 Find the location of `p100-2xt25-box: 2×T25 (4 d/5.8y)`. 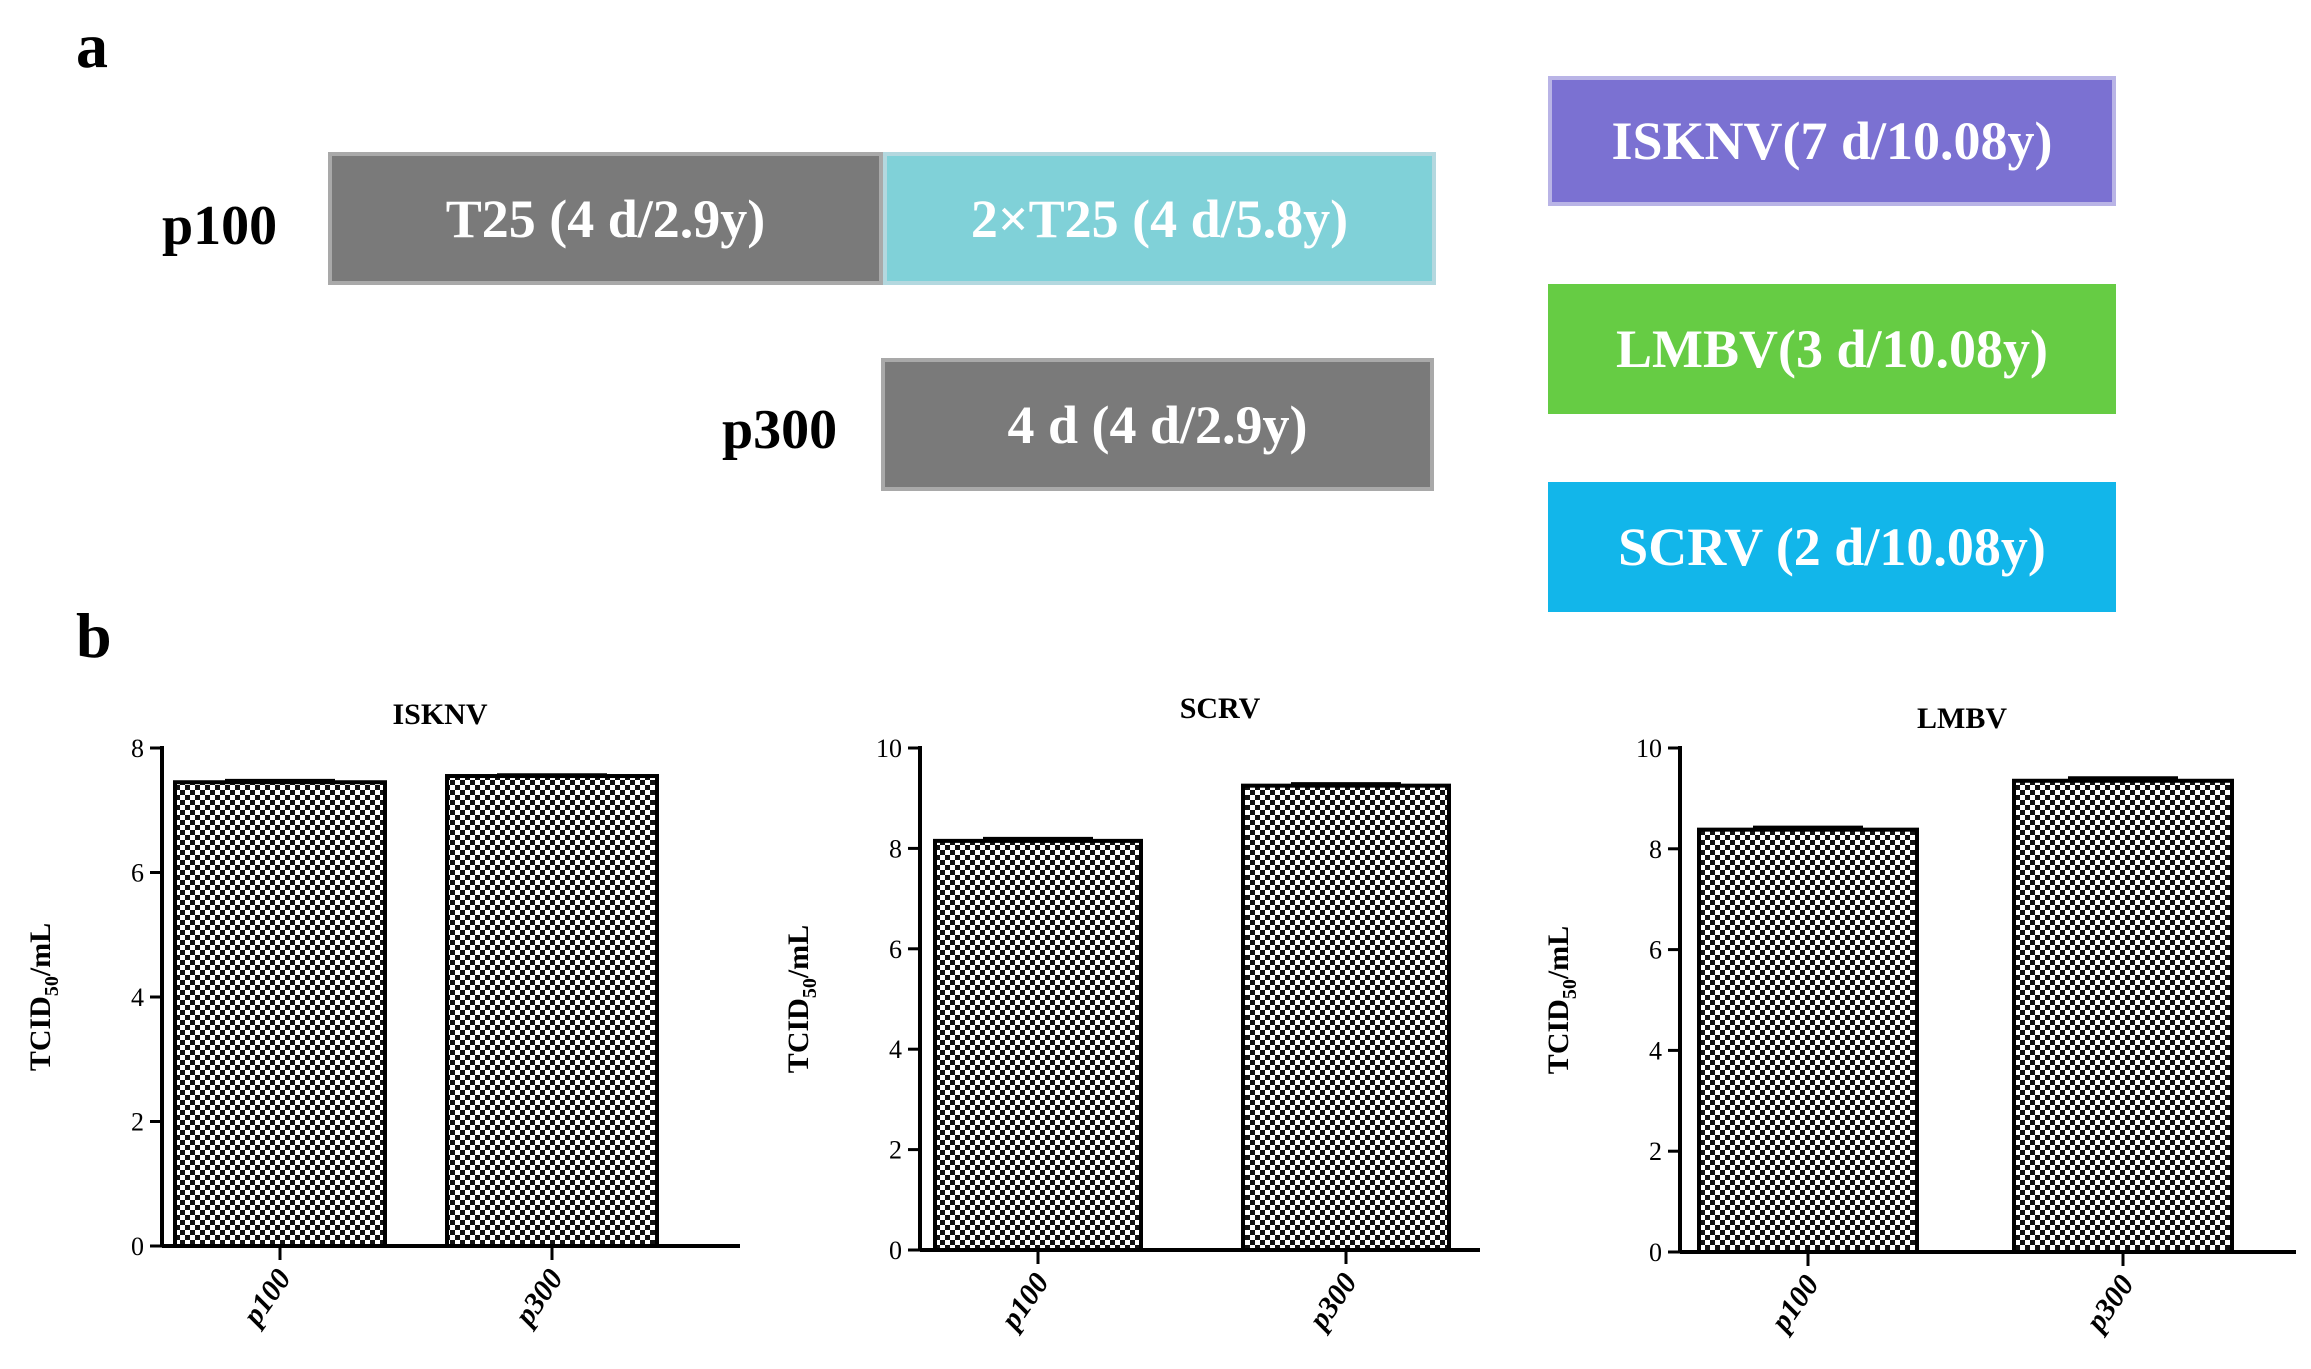

p100-2xt25-box: 2×T25 (4 d/5.8y) is located at coordinates (1159, 218).